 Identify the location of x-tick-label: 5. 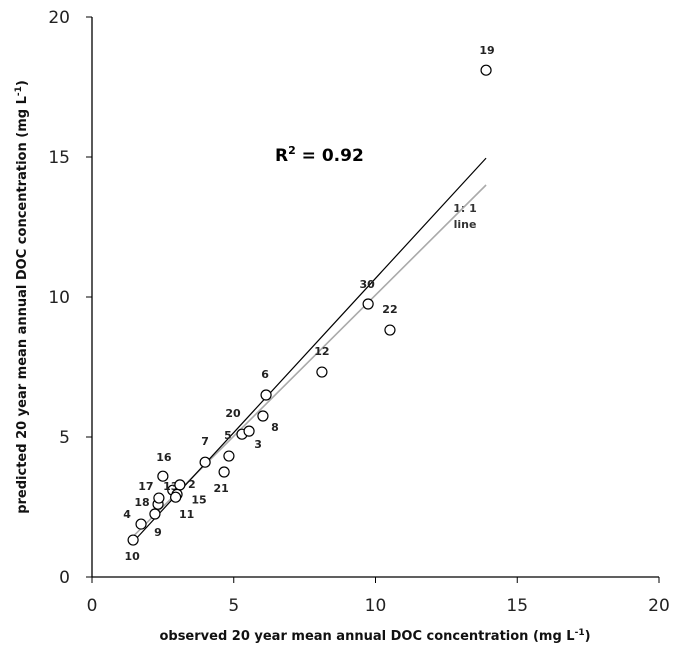
(233, 606).